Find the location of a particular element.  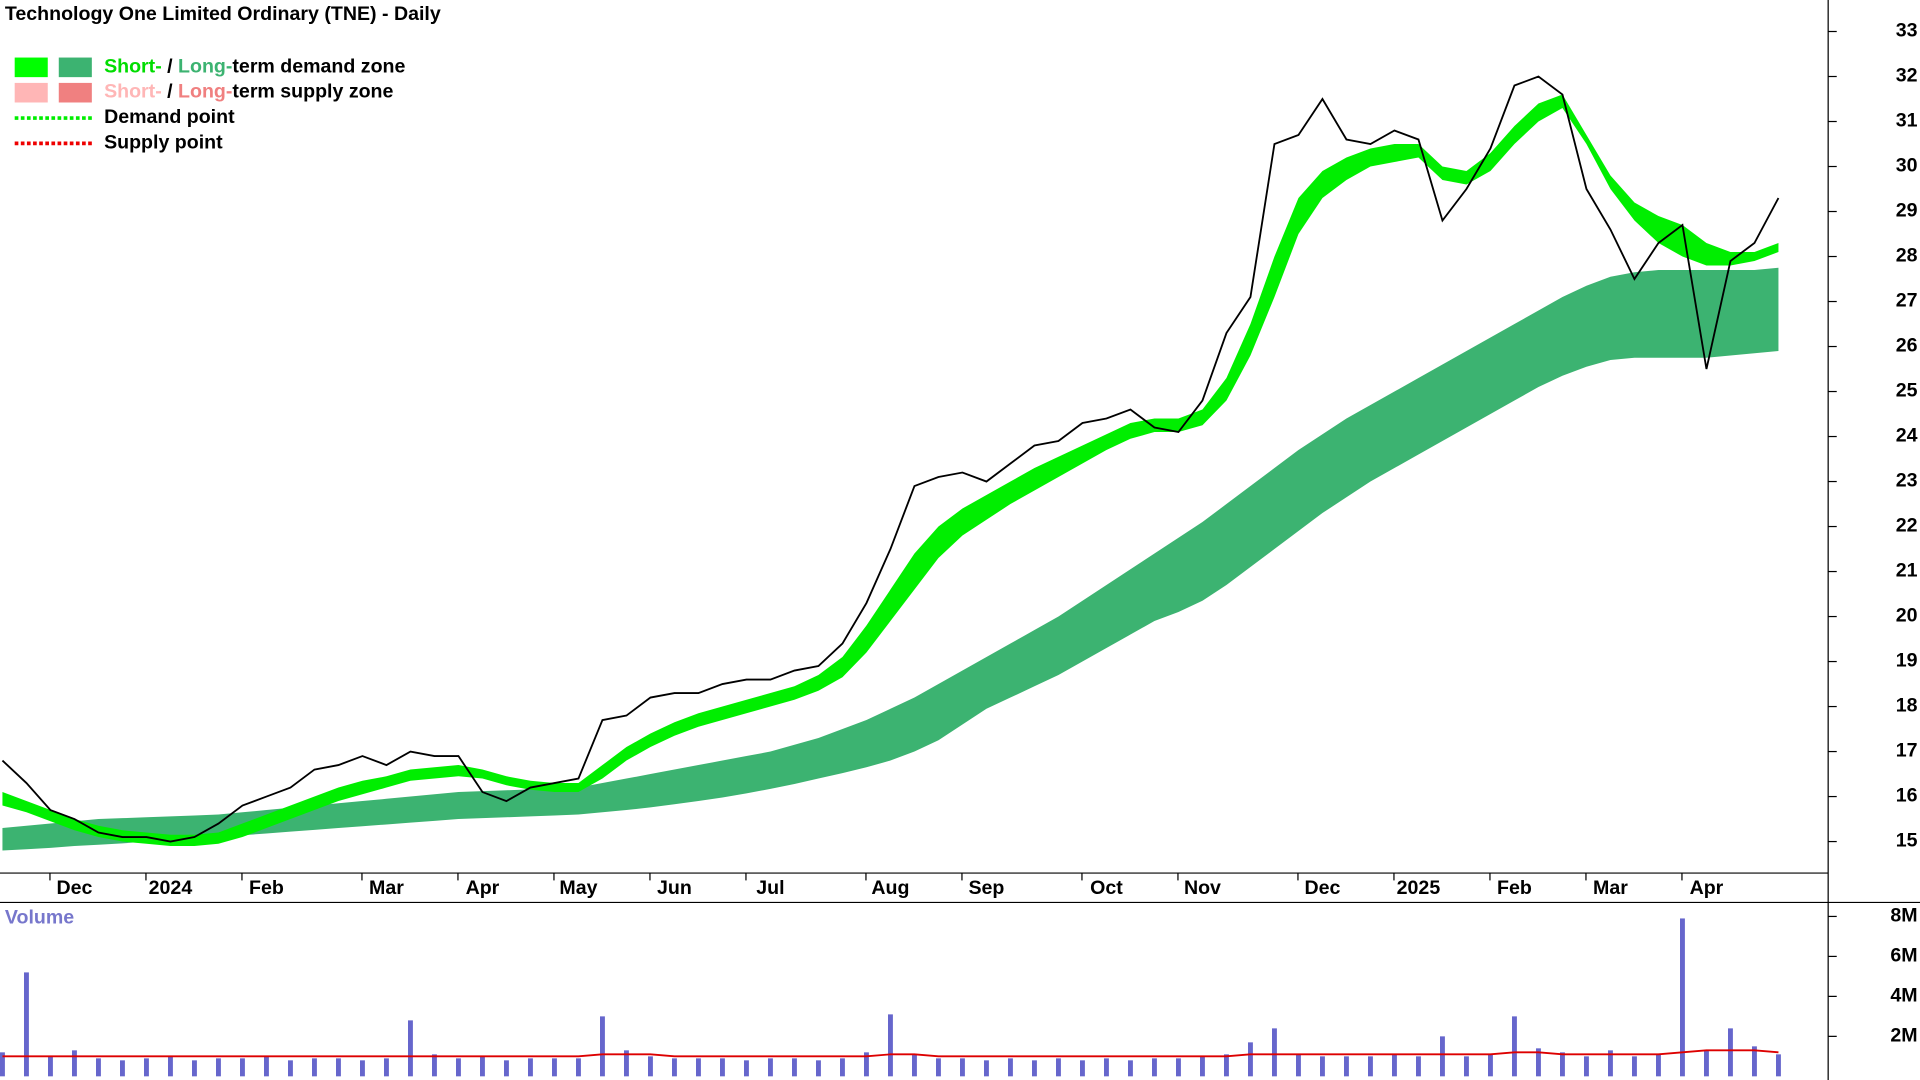

y-tick-label: 32 is located at coordinates (1907, 76).